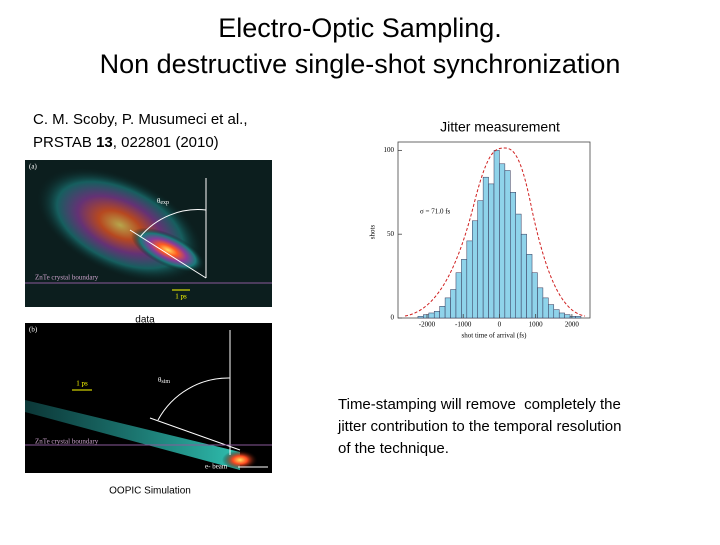  Describe the element at coordinates (536, 325) in the screenshot. I see `x-tick-label: 1000` at that location.